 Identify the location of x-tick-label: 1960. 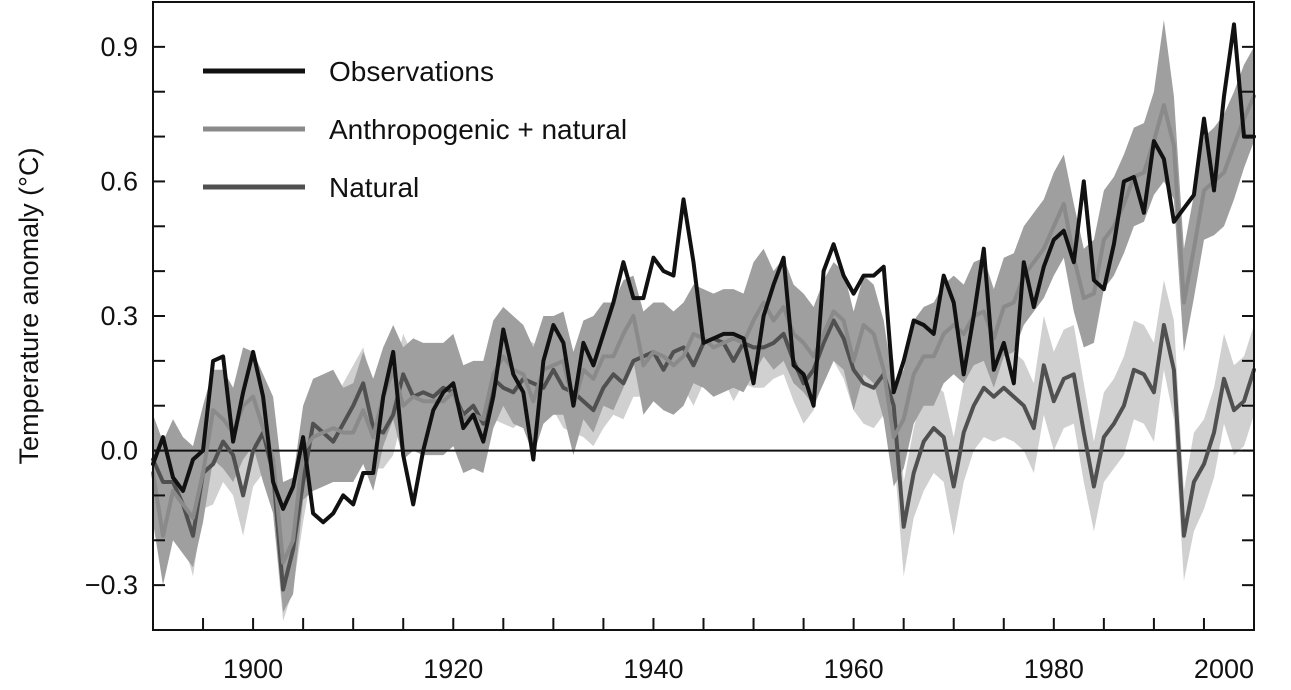
(854, 669).